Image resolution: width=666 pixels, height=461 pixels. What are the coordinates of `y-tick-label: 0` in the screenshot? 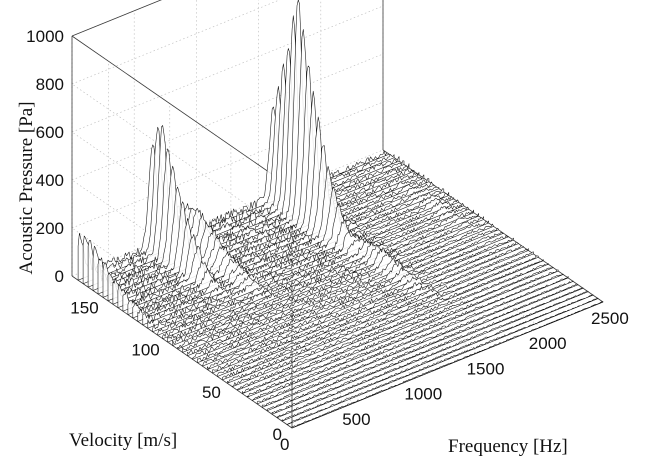 It's located at (277, 434).